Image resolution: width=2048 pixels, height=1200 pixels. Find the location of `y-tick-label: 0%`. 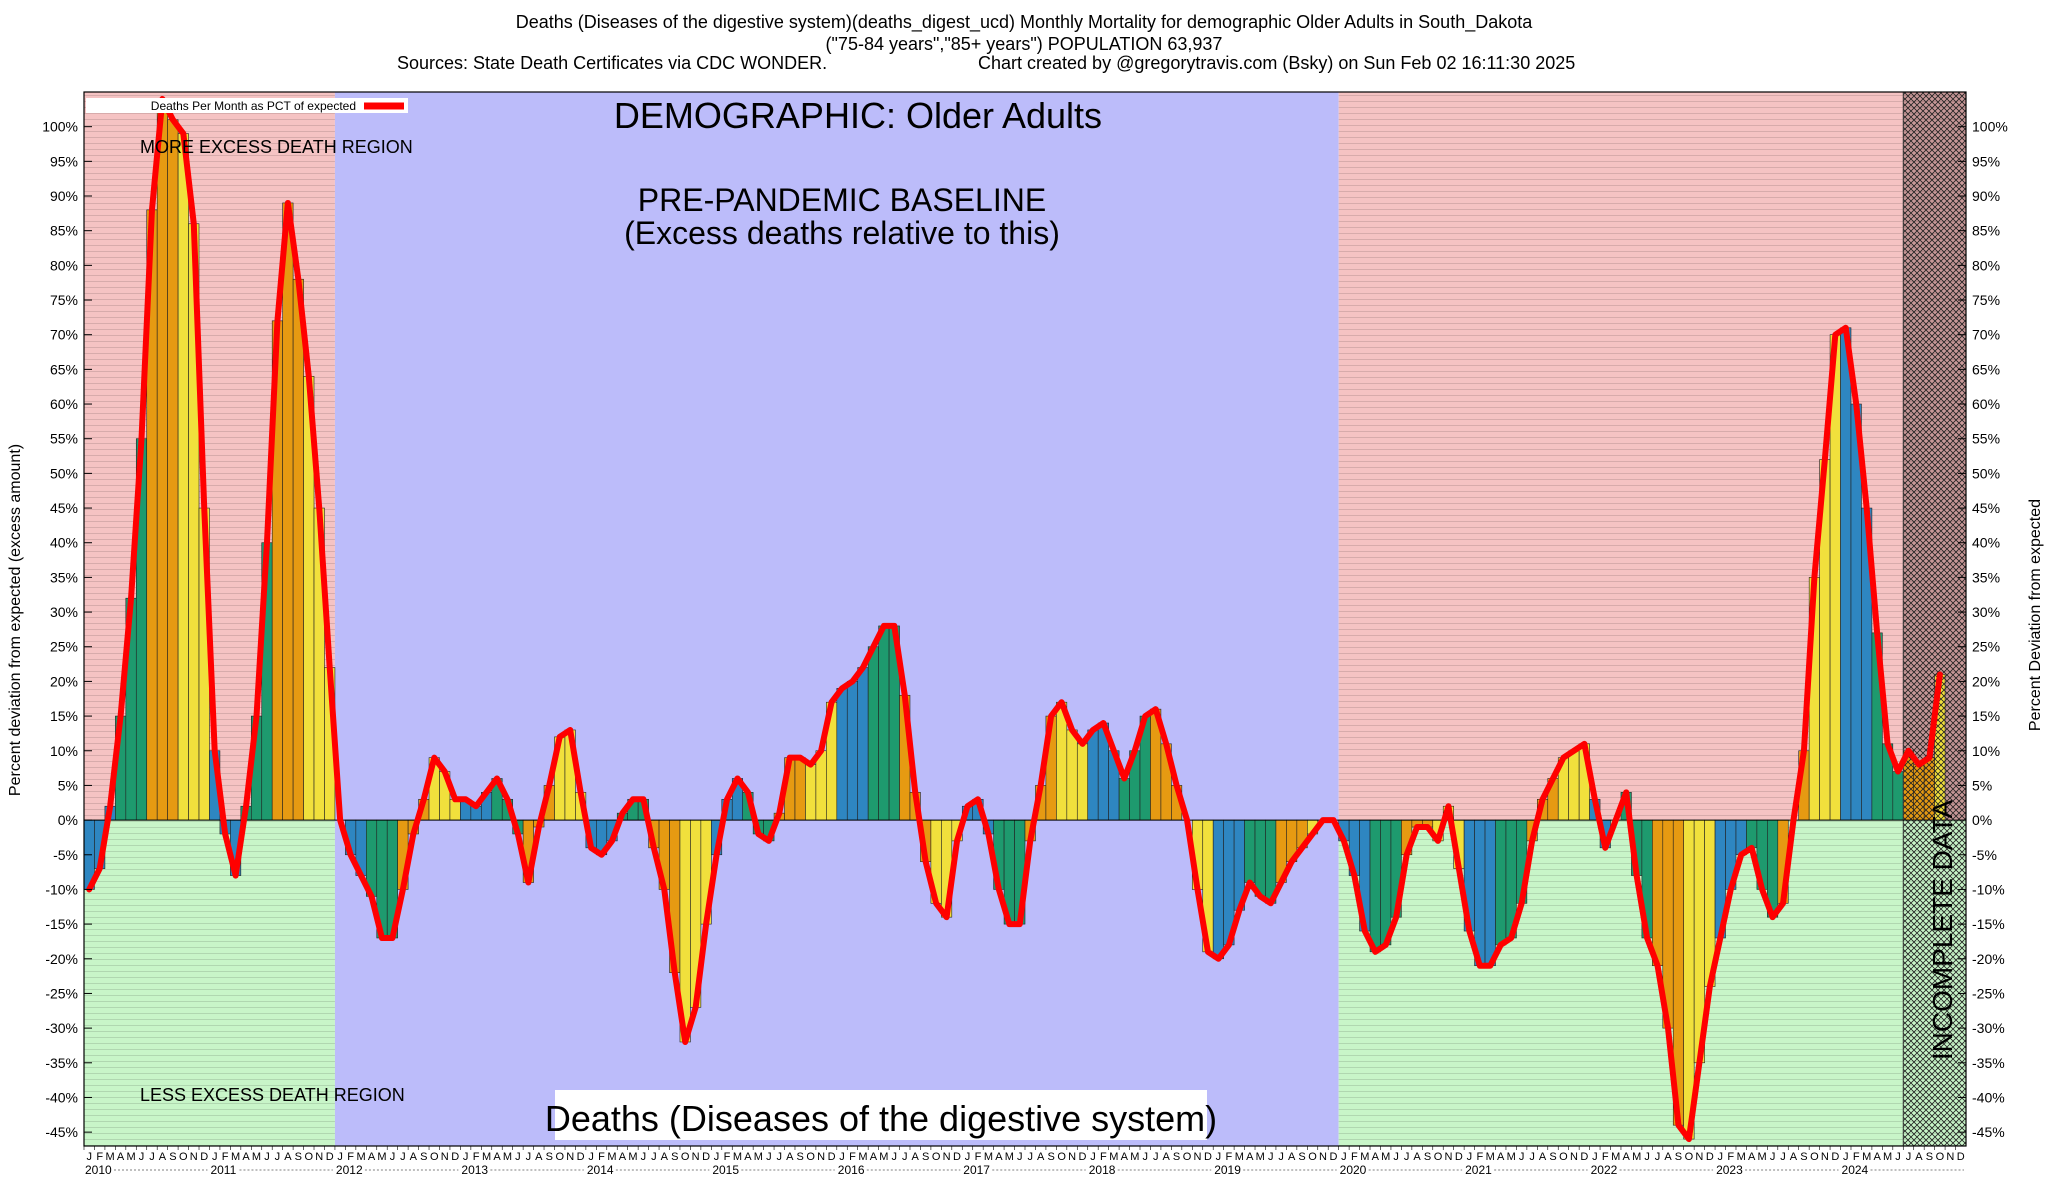

y-tick-label: 0% is located at coordinates (68, 820).